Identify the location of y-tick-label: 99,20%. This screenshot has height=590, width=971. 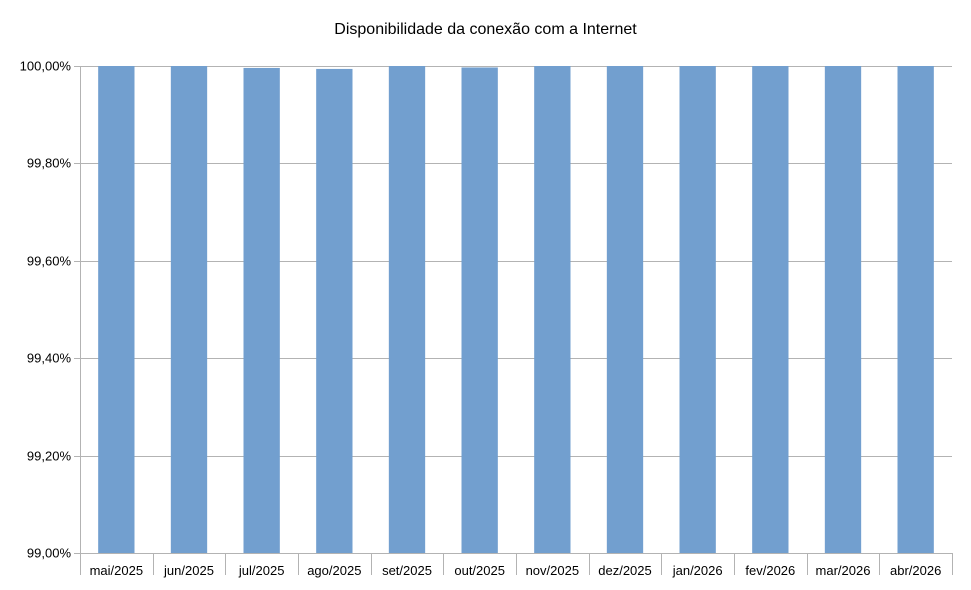
(49, 456).